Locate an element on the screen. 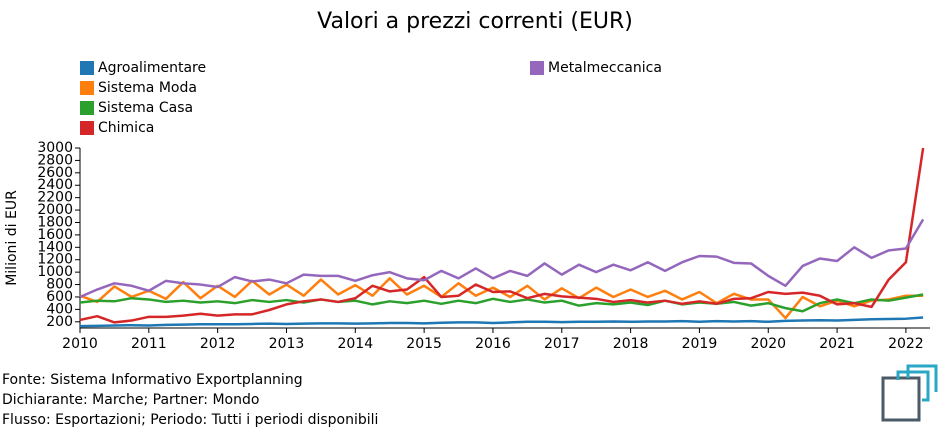  x-tick-label: 2021 is located at coordinates (837, 344).